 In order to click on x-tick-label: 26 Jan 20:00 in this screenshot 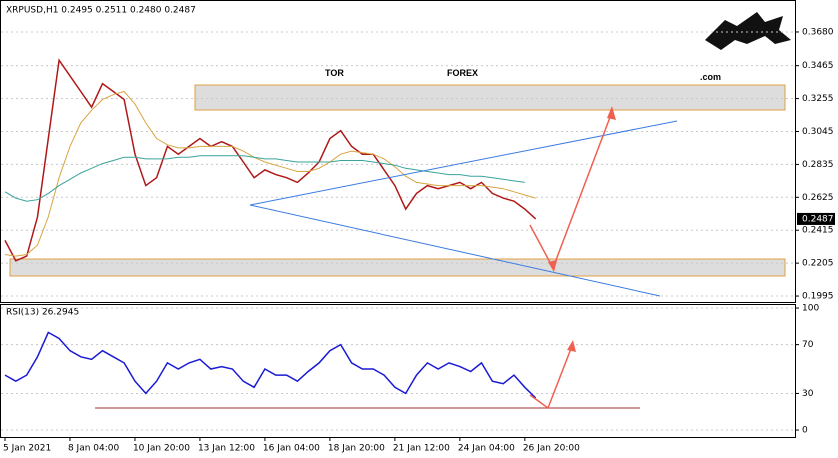, I will do `click(551, 449)`.